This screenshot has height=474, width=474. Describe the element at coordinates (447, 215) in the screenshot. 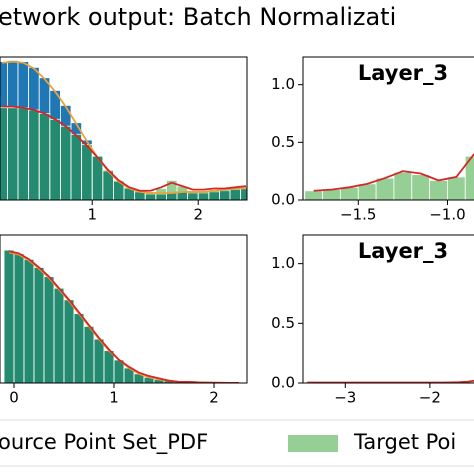

I see `x-tick-label: −1.0` at that location.